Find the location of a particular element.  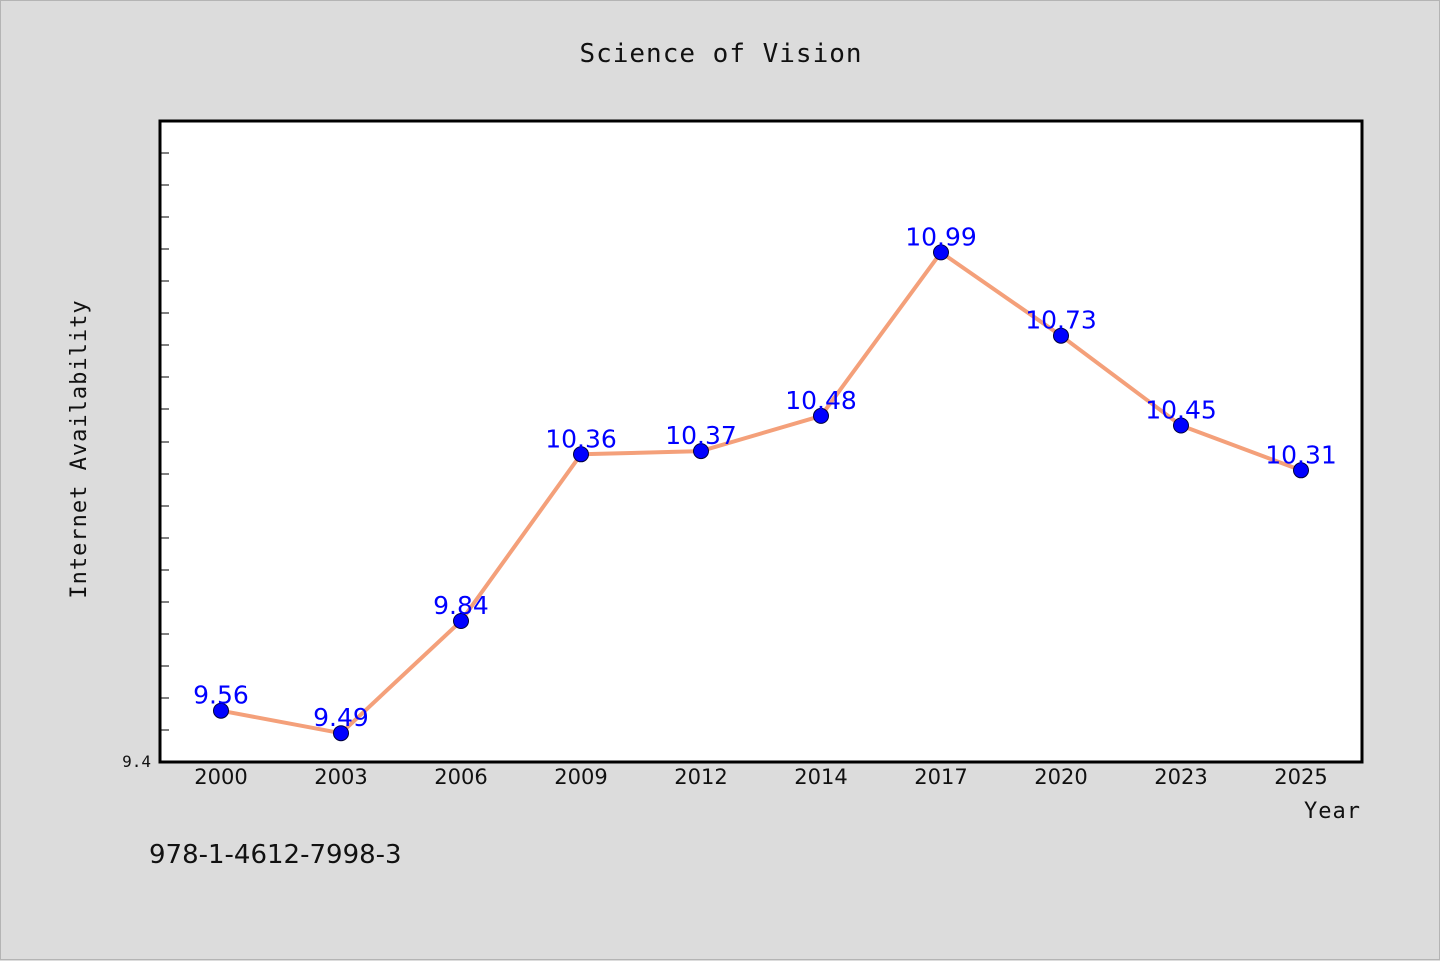

chart-title: Science of Vision is located at coordinates (720, 54).